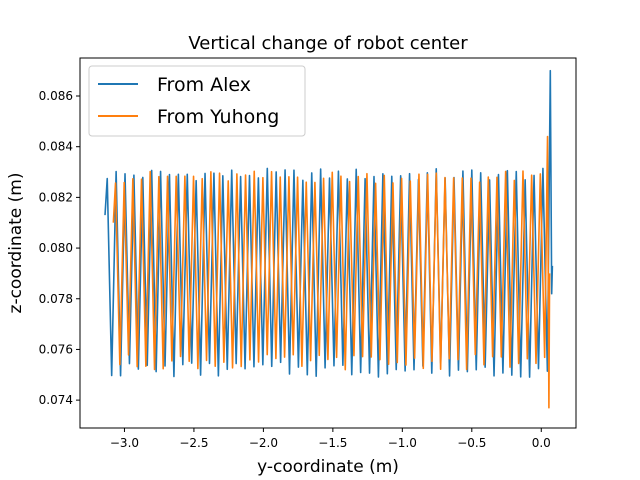 The width and height of the screenshot is (640, 480). Describe the element at coordinates (218, 117) in the screenshot. I see `legend-label-from-yuhong: From Yuhong` at that location.